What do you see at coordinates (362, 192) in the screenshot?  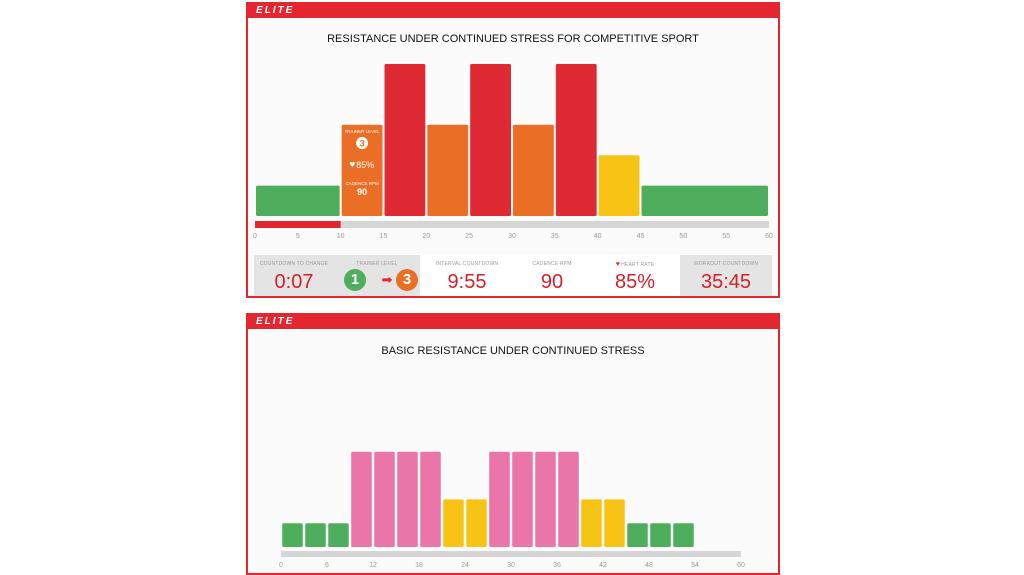 I see `tooltip-cadence: 90` at bounding box center [362, 192].